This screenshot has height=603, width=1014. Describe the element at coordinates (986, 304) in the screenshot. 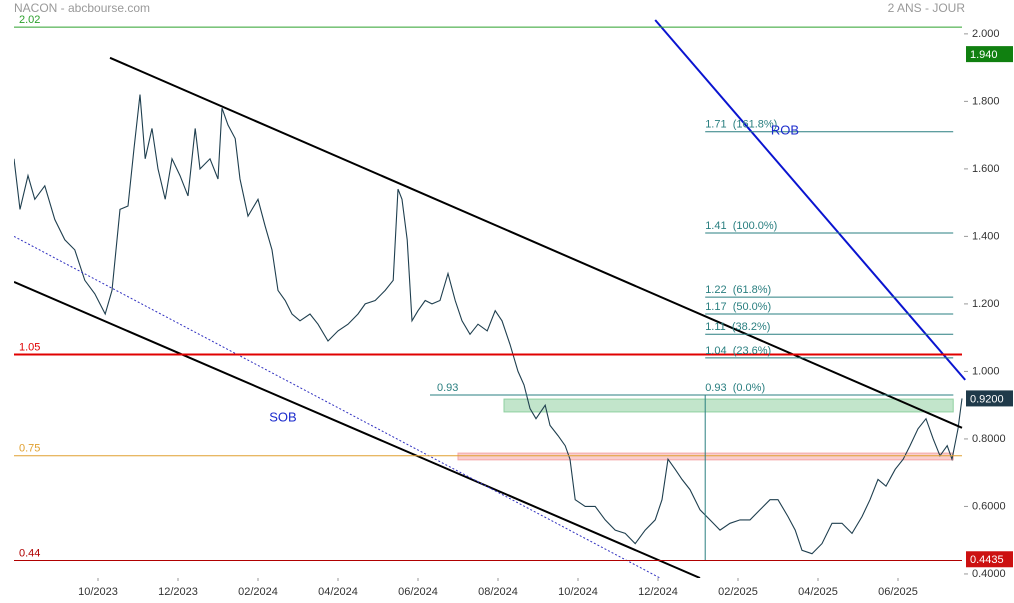

I see `y-tick-label: 1.200` at that location.